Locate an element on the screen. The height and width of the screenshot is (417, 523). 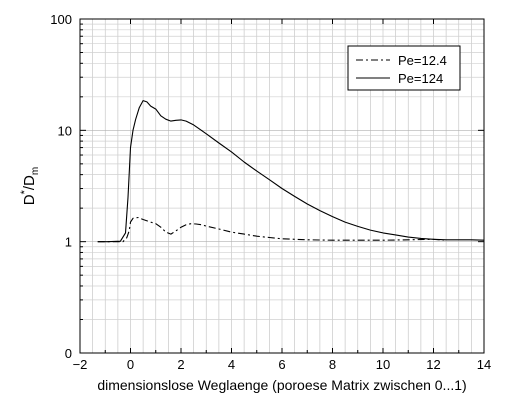
y-label-mid: /D is located at coordinates (29, 182).